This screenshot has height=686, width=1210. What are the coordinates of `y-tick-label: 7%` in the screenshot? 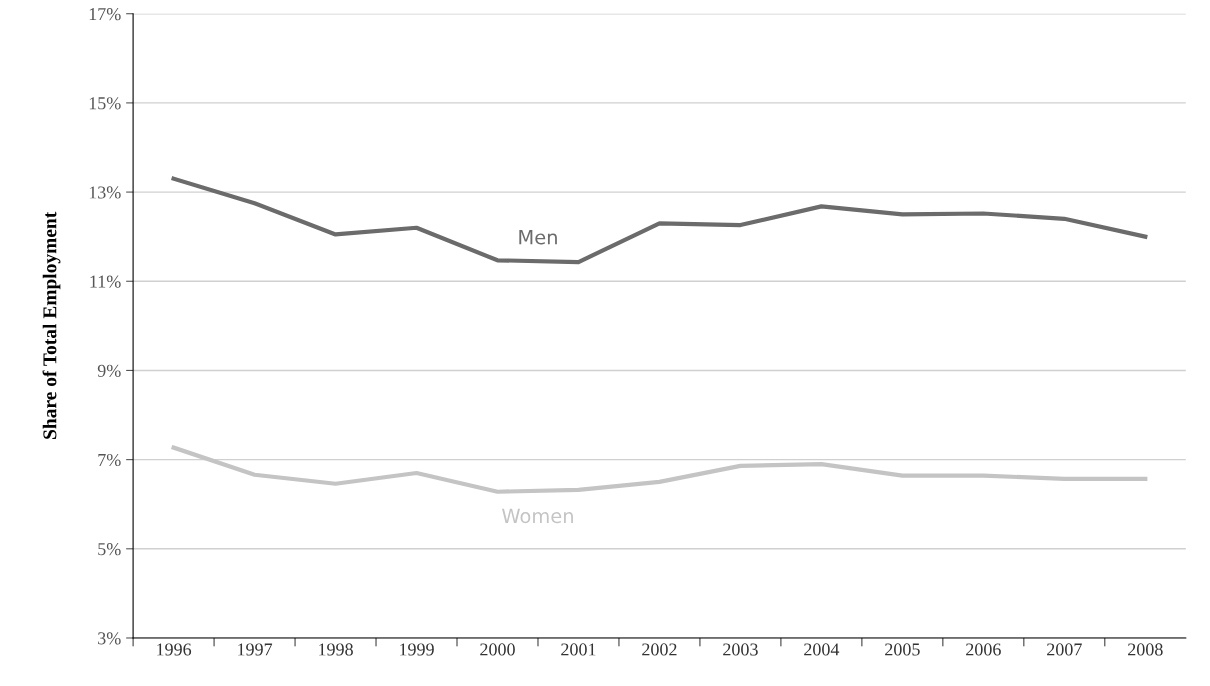 It's located at (109, 460).